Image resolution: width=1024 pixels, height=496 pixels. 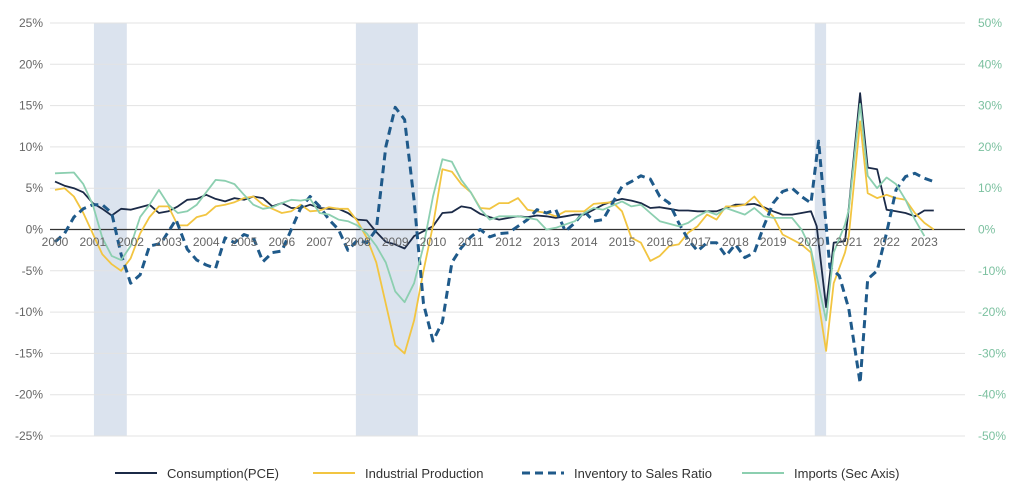 What do you see at coordinates (29, 312) in the screenshot?
I see `left-tick-label: -10%` at bounding box center [29, 312].